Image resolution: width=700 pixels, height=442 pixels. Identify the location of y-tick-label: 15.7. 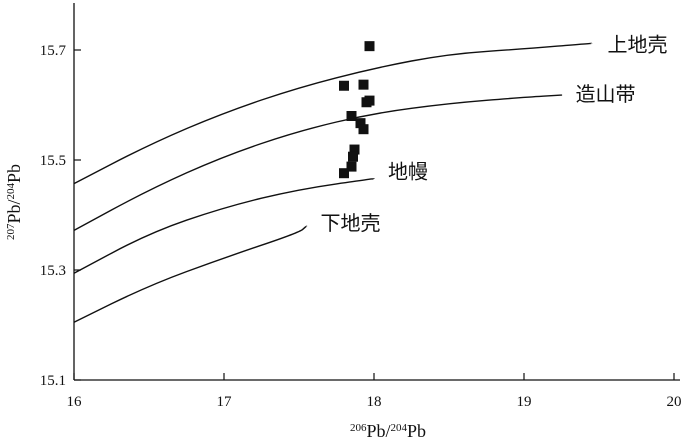
(53, 51).